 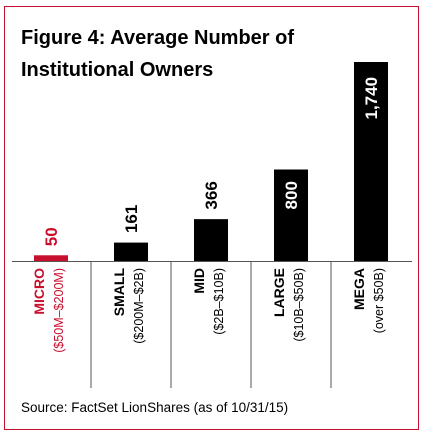 I want to click on category-range-micro: ($50M–$200M), so click(x=59, y=310).